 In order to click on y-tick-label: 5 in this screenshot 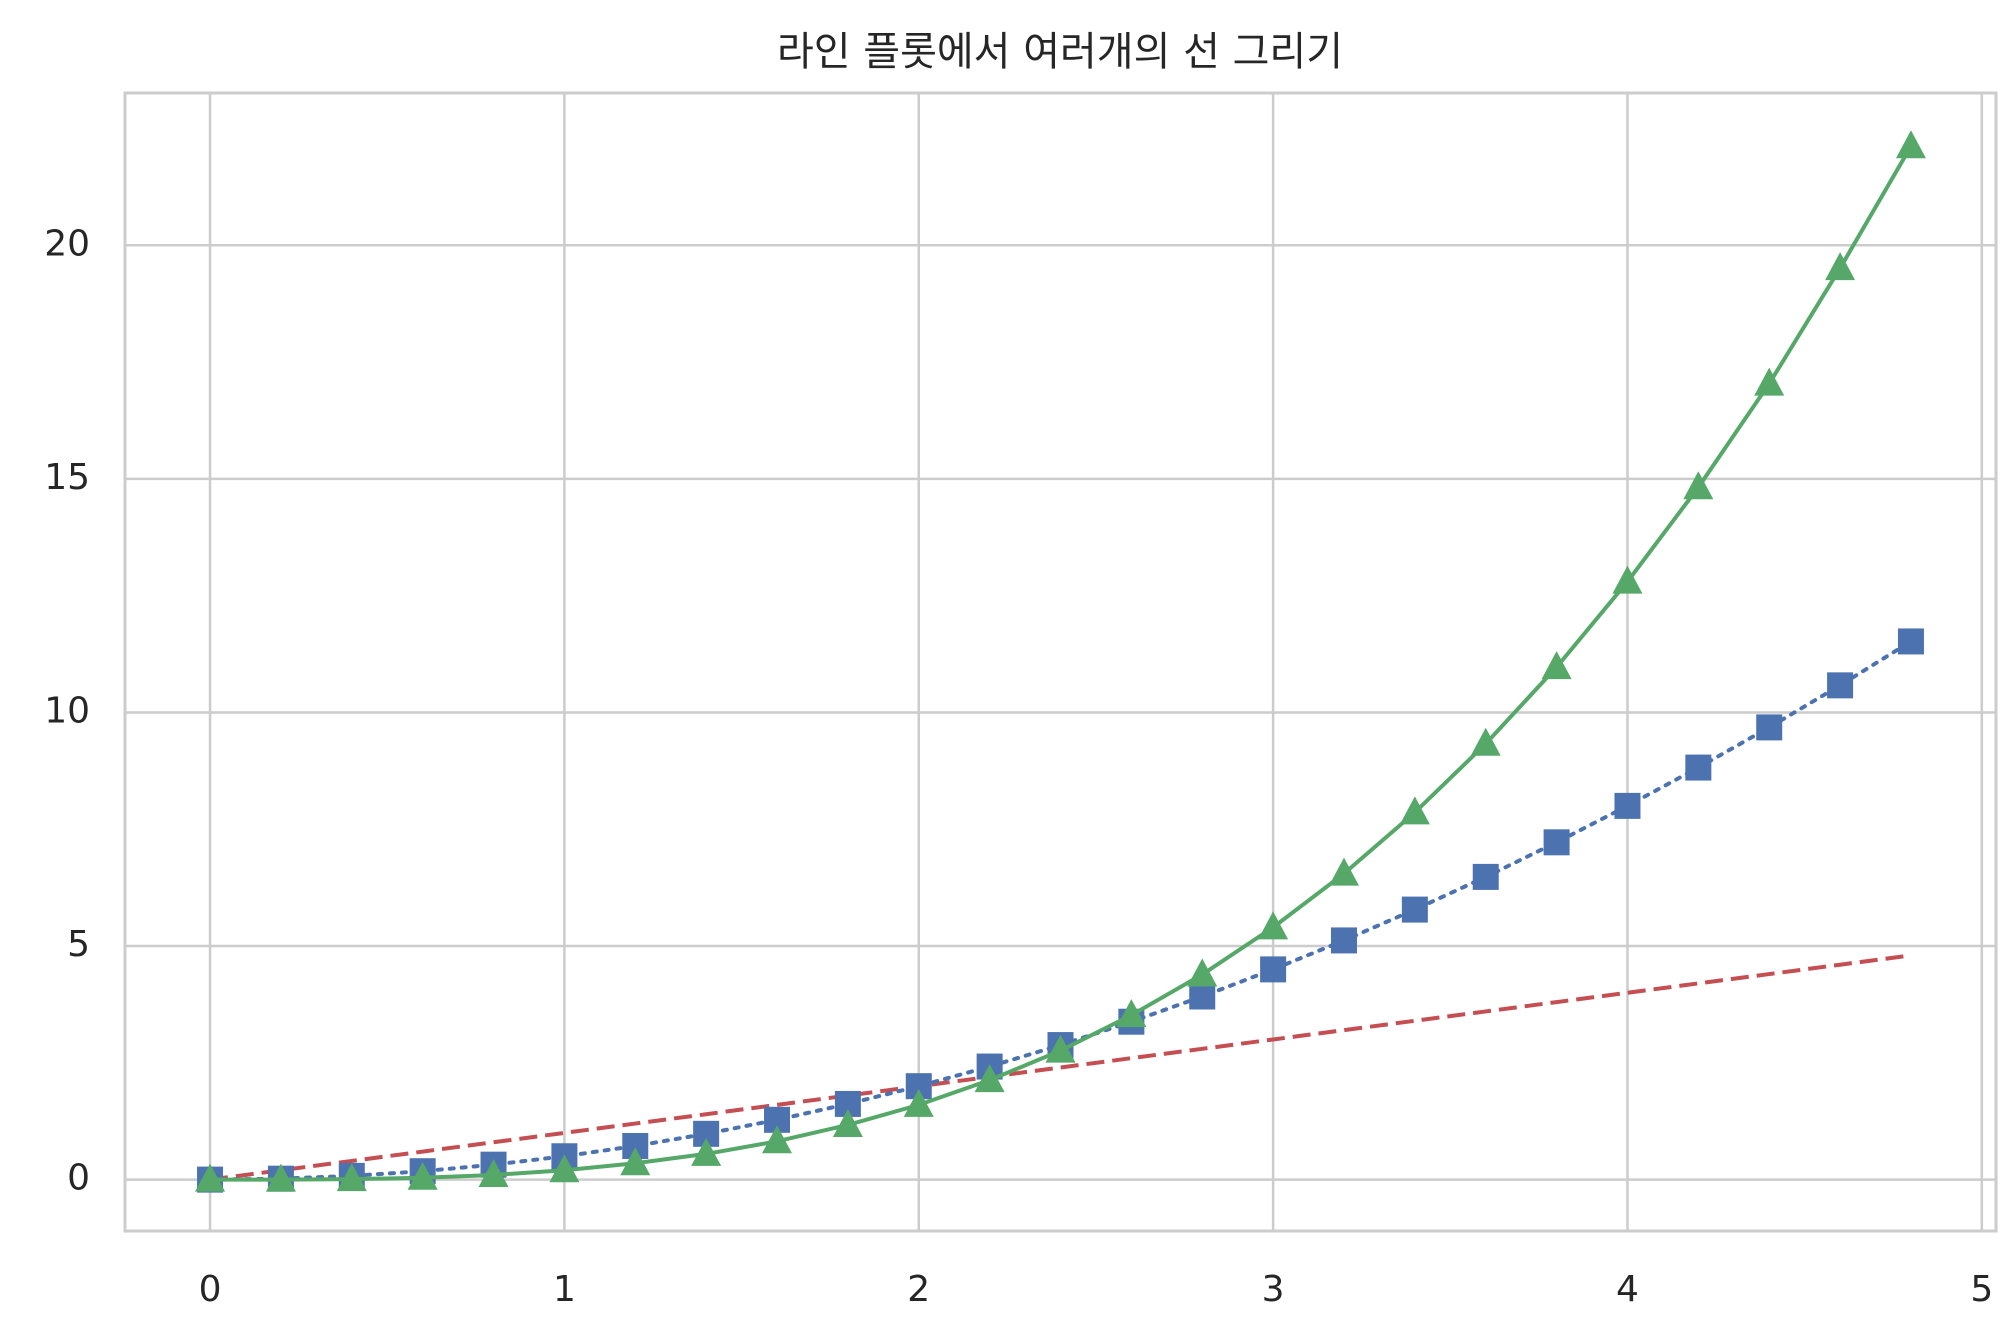, I will do `click(78, 944)`.